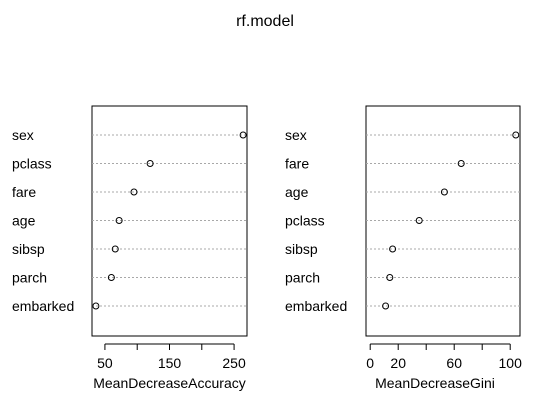 The image size is (537, 404). What do you see at coordinates (398, 363) in the screenshot?
I see `gini-x-tick-label: 20` at bounding box center [398, 363].